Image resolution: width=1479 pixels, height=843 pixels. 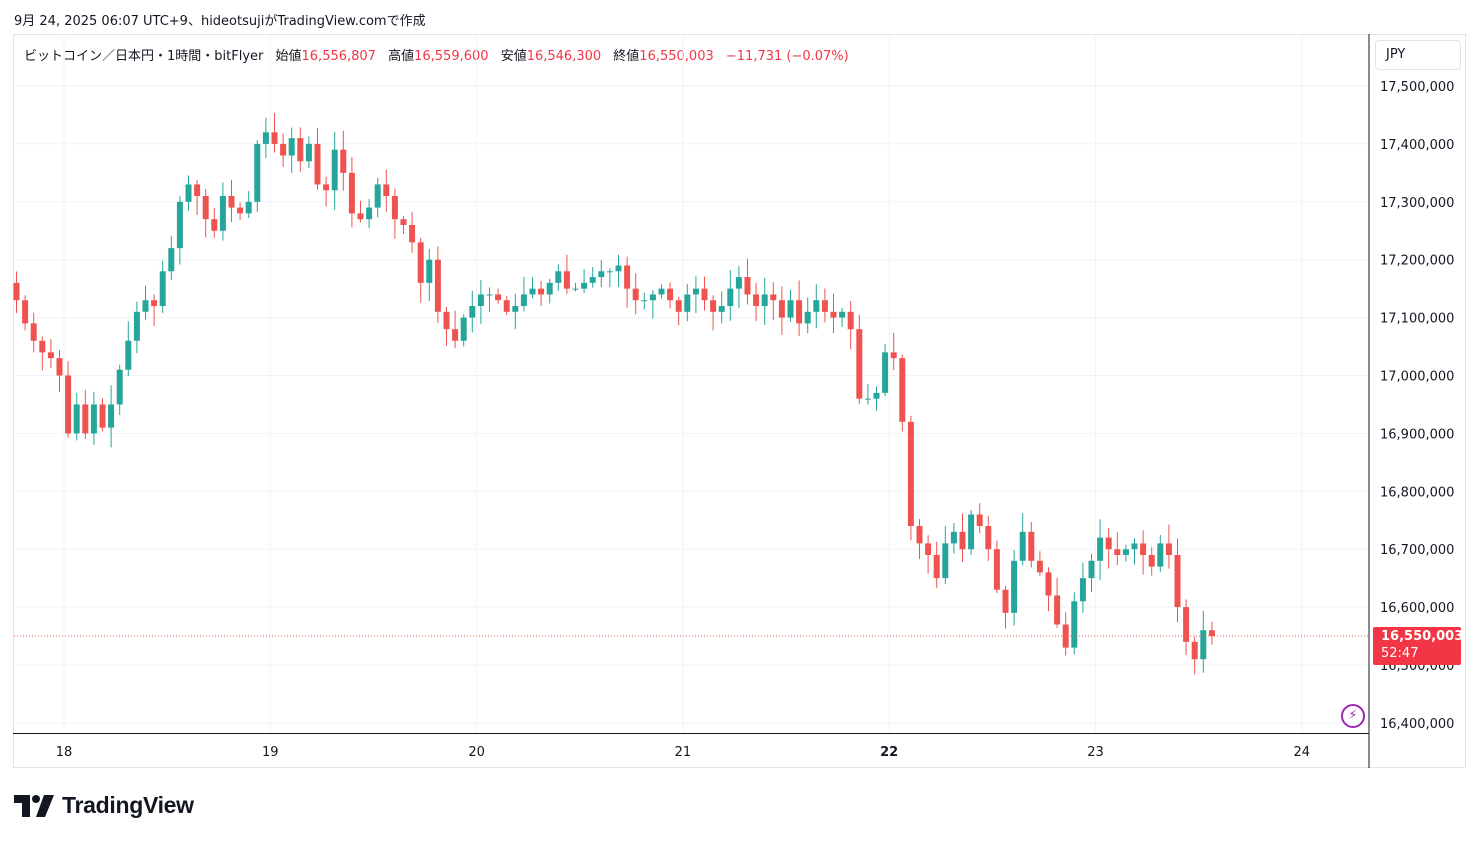 What do you see at coordinates (1417, 608) in the screenshot?
I see `y-tick-label: 16,600,000` at bounding box center [1417, 608].